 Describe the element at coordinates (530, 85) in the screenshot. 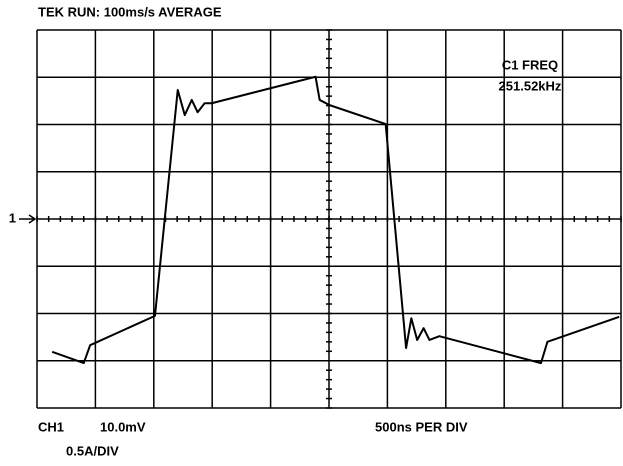

I see `measure-value: 251.52kHz` at that location.